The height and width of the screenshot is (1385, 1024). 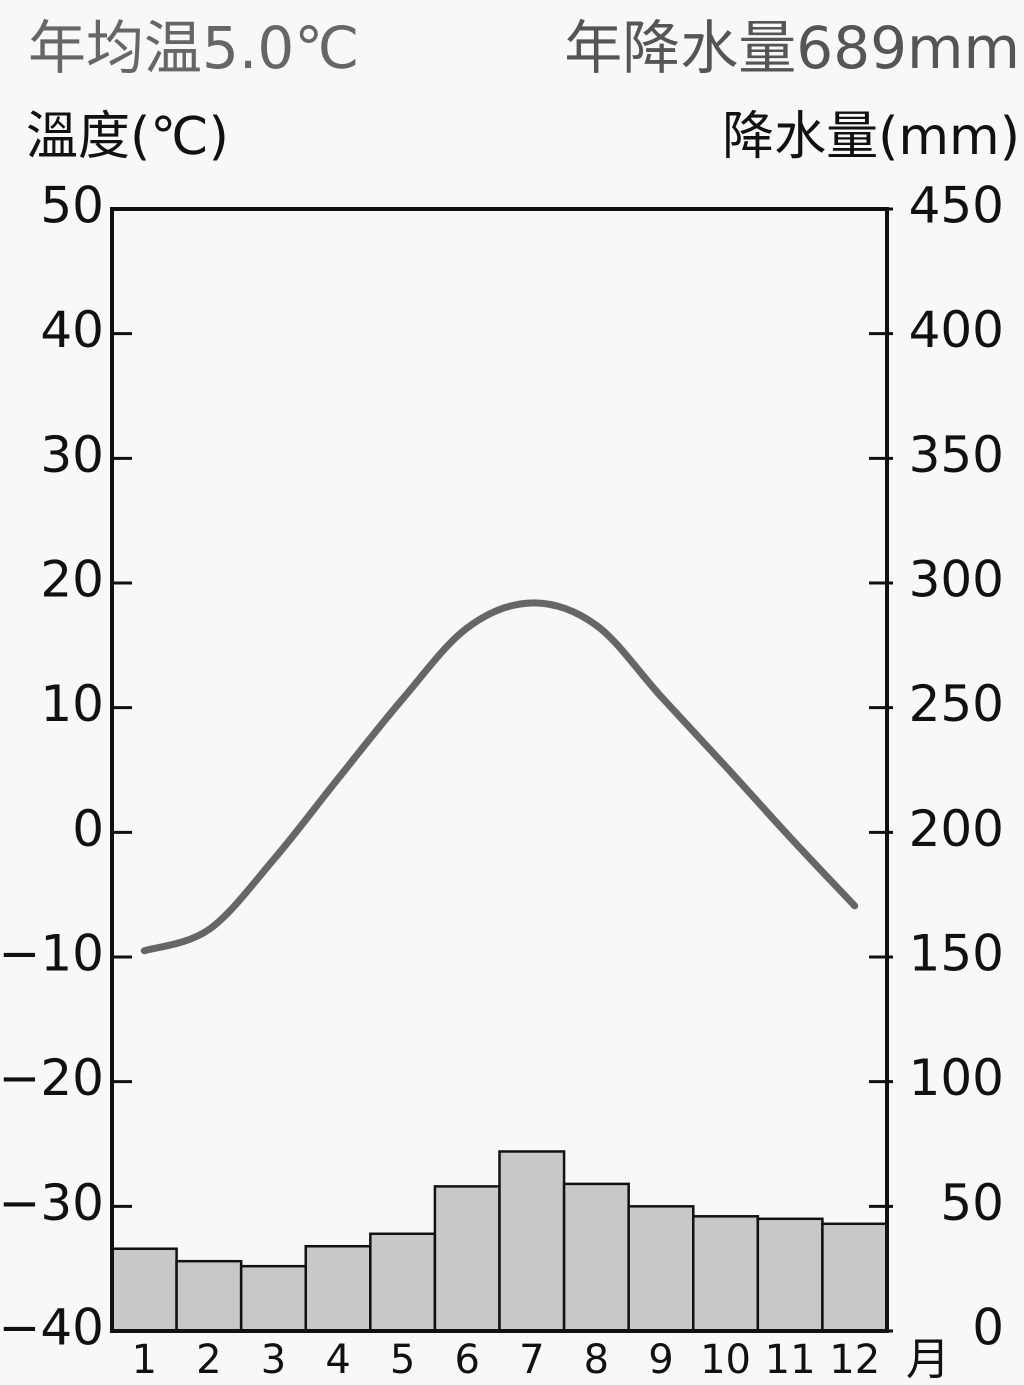 What do you see at coordinates (531, 1360) in the screenshot?
I see `x-tick-label: 7` at bounding box center [531, 1360].